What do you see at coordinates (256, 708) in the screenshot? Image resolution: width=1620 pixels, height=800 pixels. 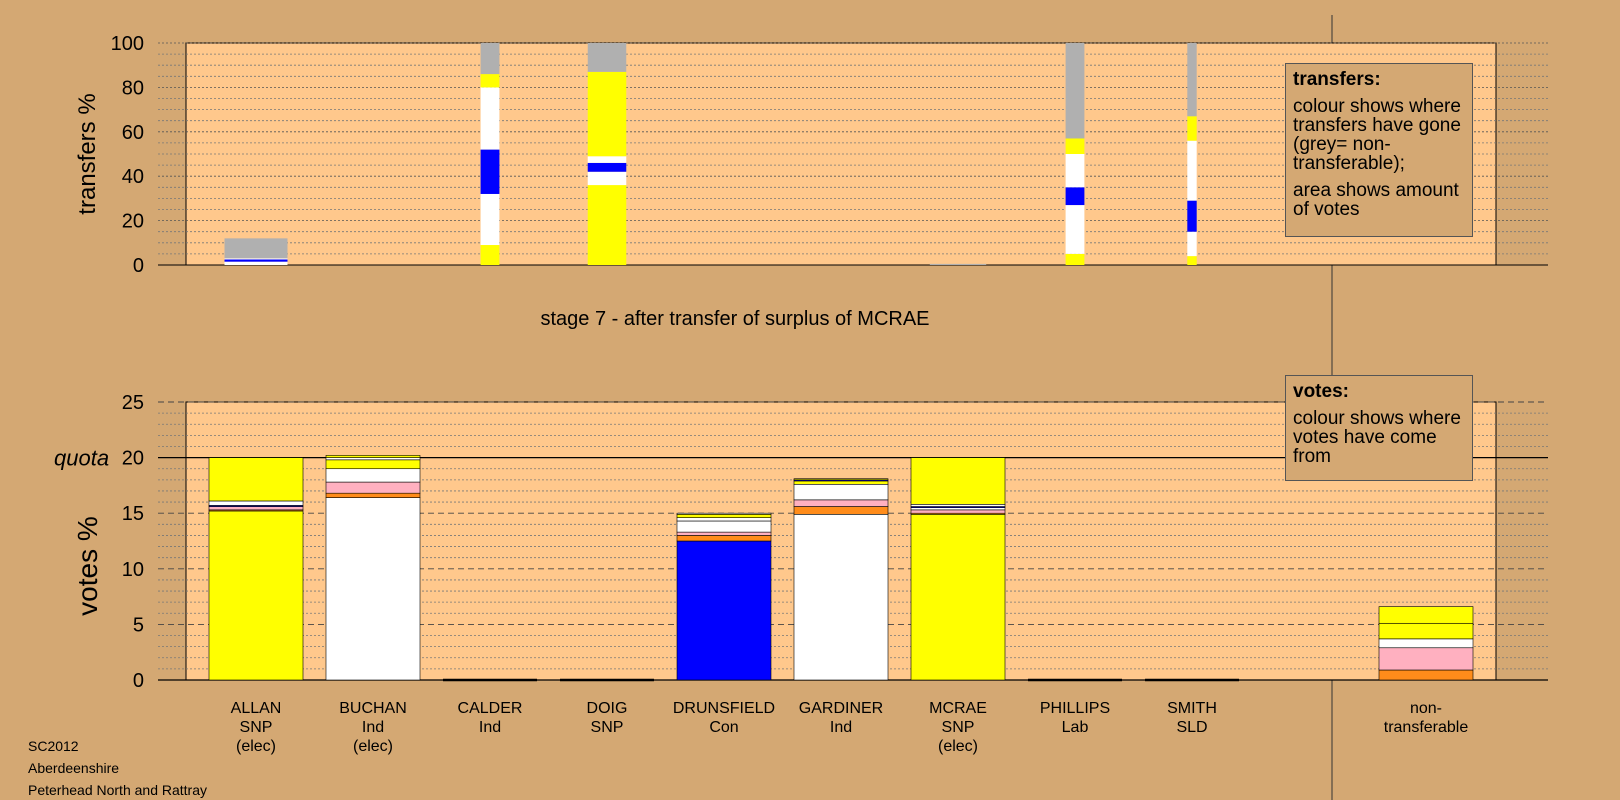 I see `candidate-name-allan: ALLAN` at bounding box center [256, 708].